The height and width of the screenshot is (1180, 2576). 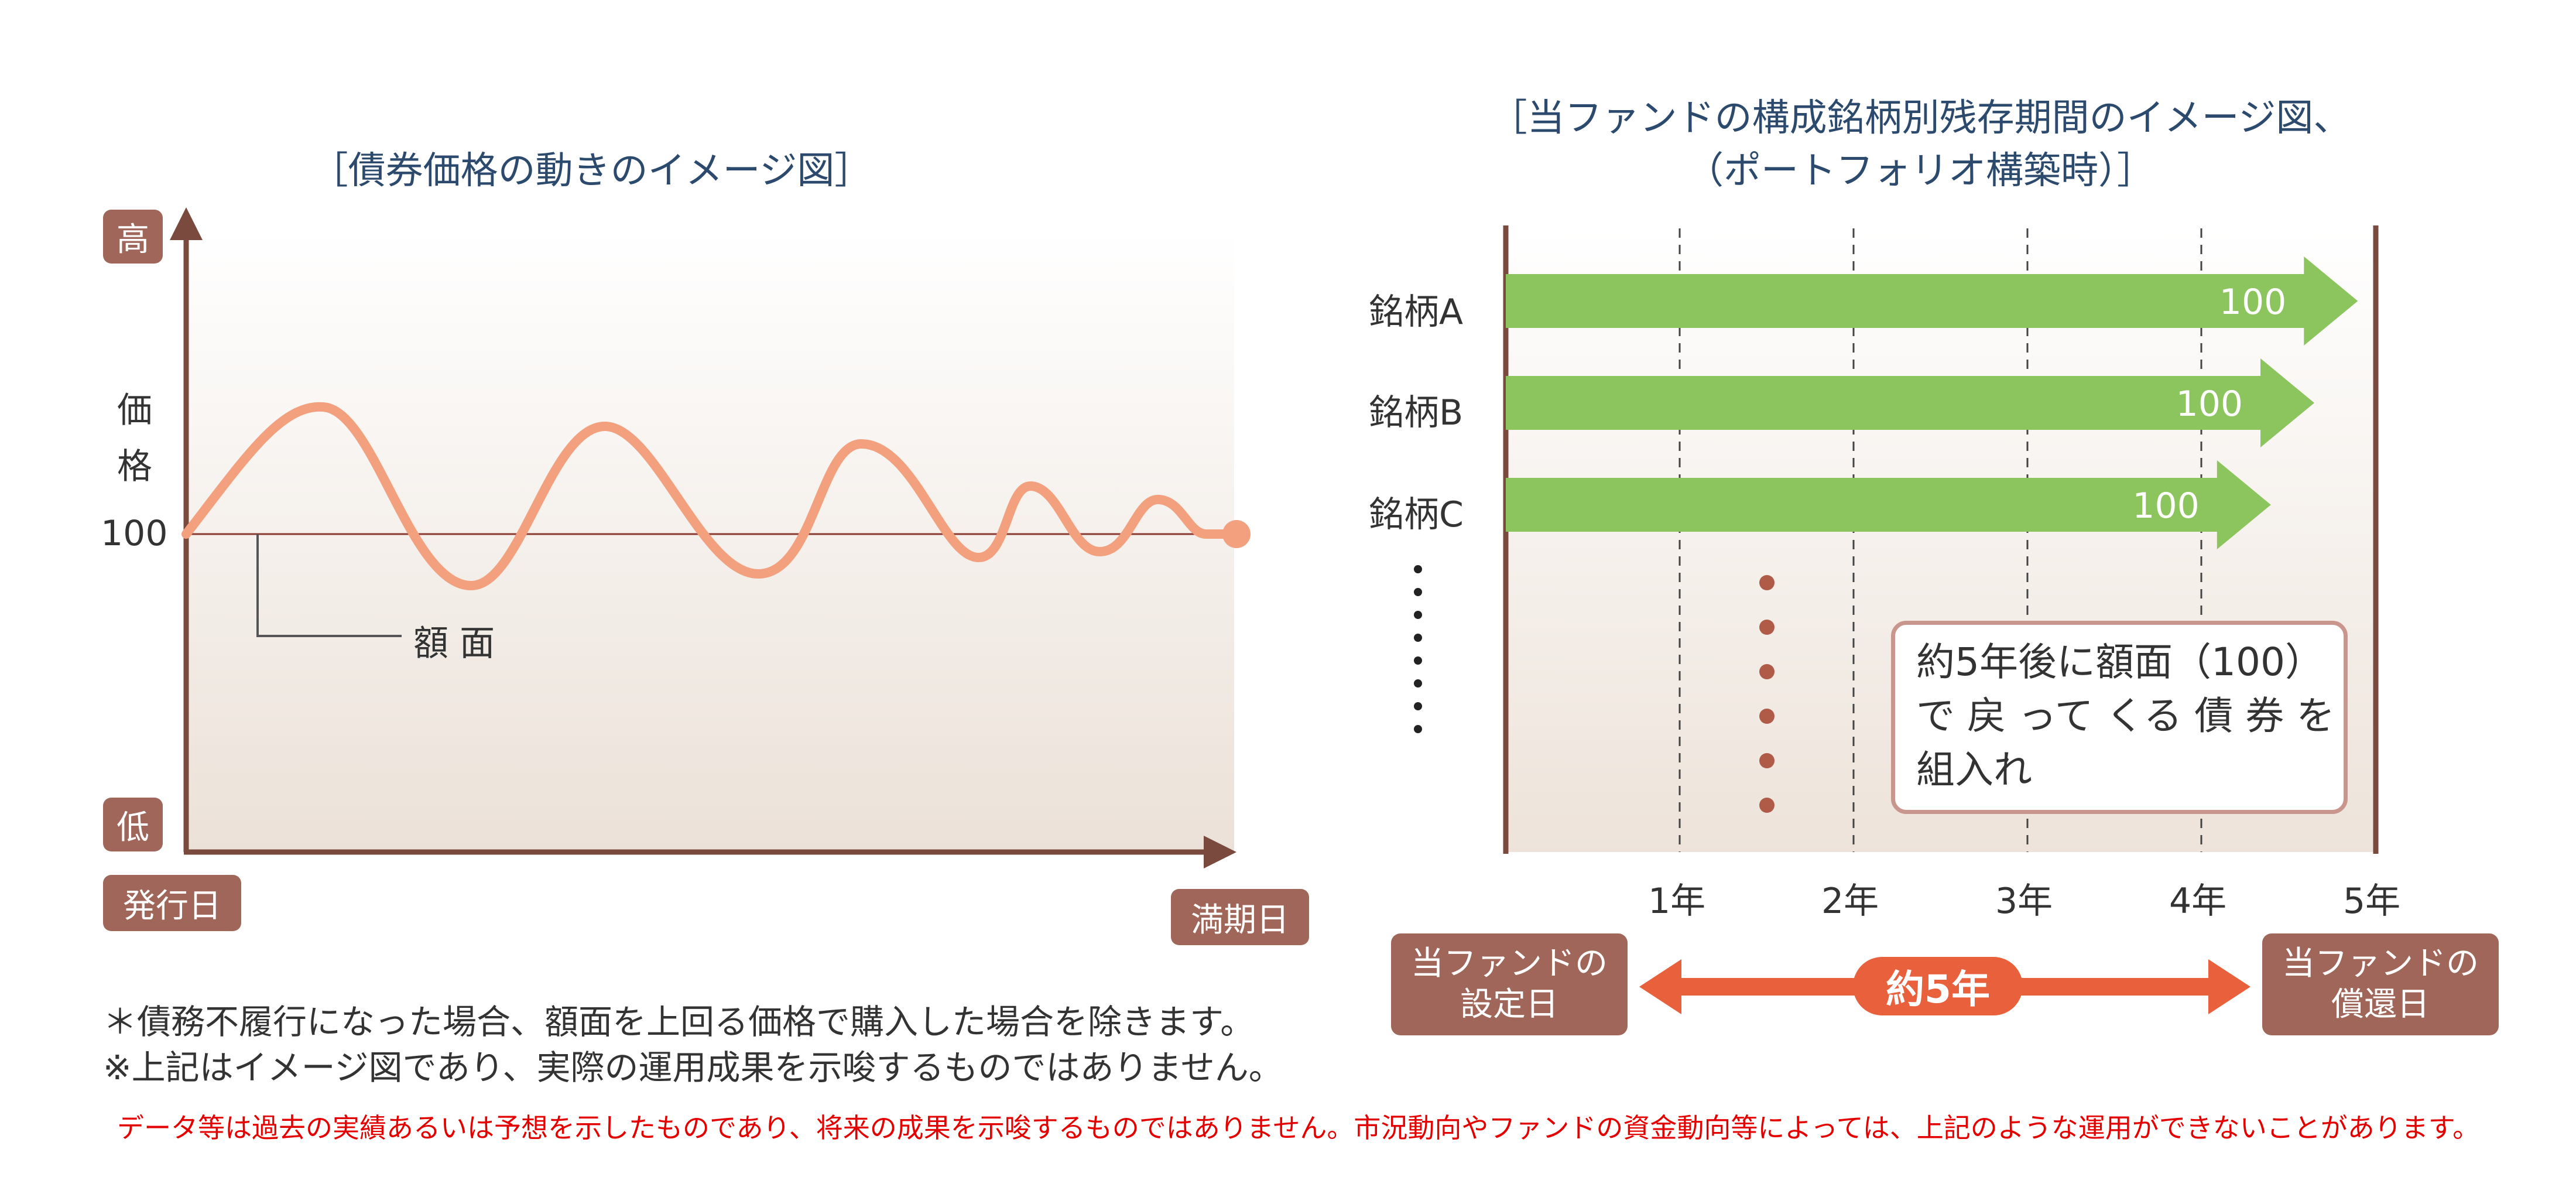 What do you see at coordinates (693, 1067) in the screenshot?
I see `note-image: ※上記はイメージ図であり、実際の運用成果を示唆するものではありません。` at bounding box center [693, 1067].